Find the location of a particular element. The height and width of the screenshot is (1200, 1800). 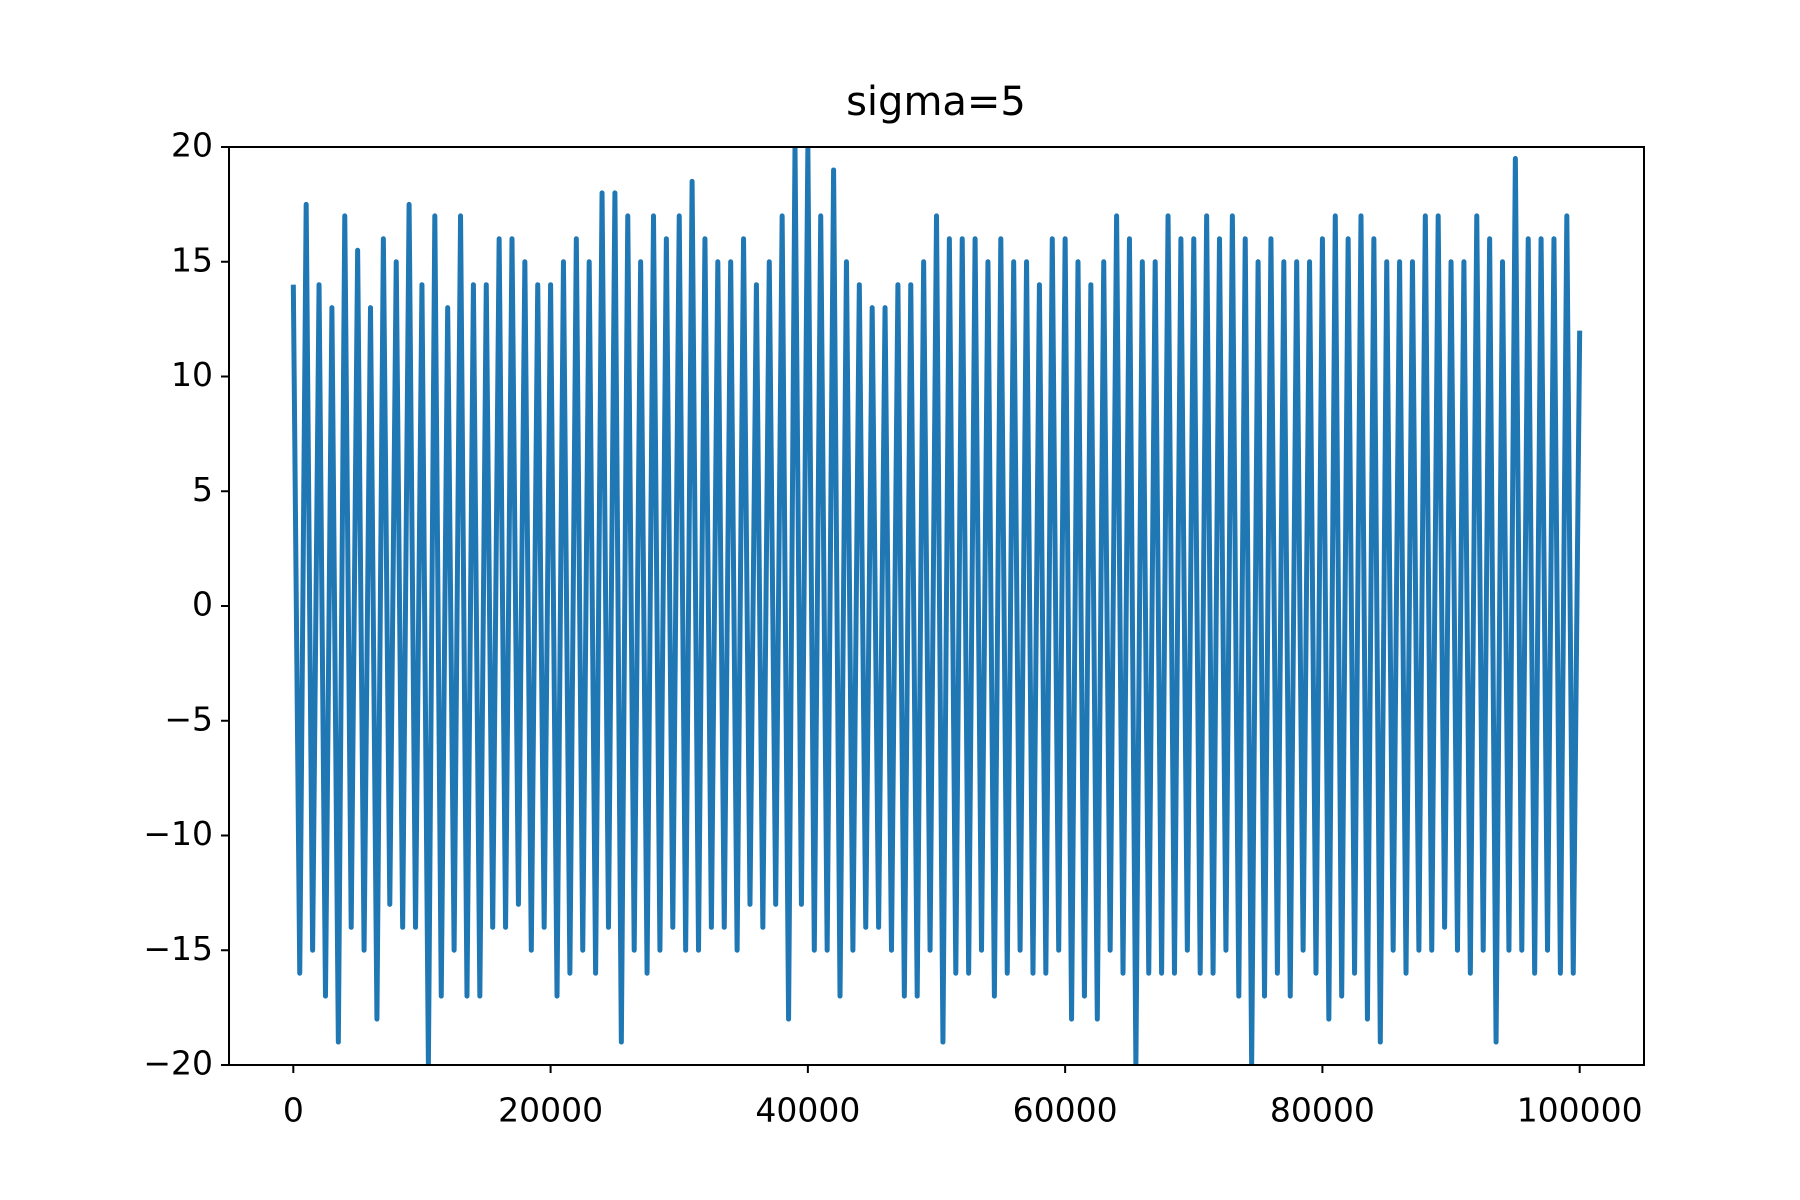

chart-title: sigma=5 is located at coordinates (936, 102).